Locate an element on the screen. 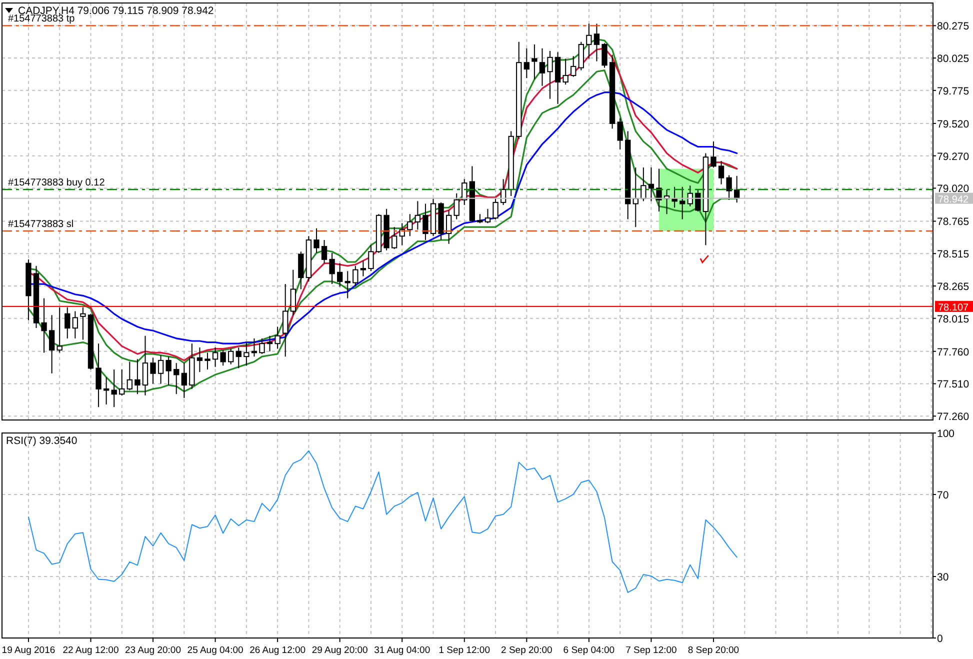 This screenshot has width=973, height=659. x-tick-label: 22 Aug 12:00 is located at coordinates (90, 650).